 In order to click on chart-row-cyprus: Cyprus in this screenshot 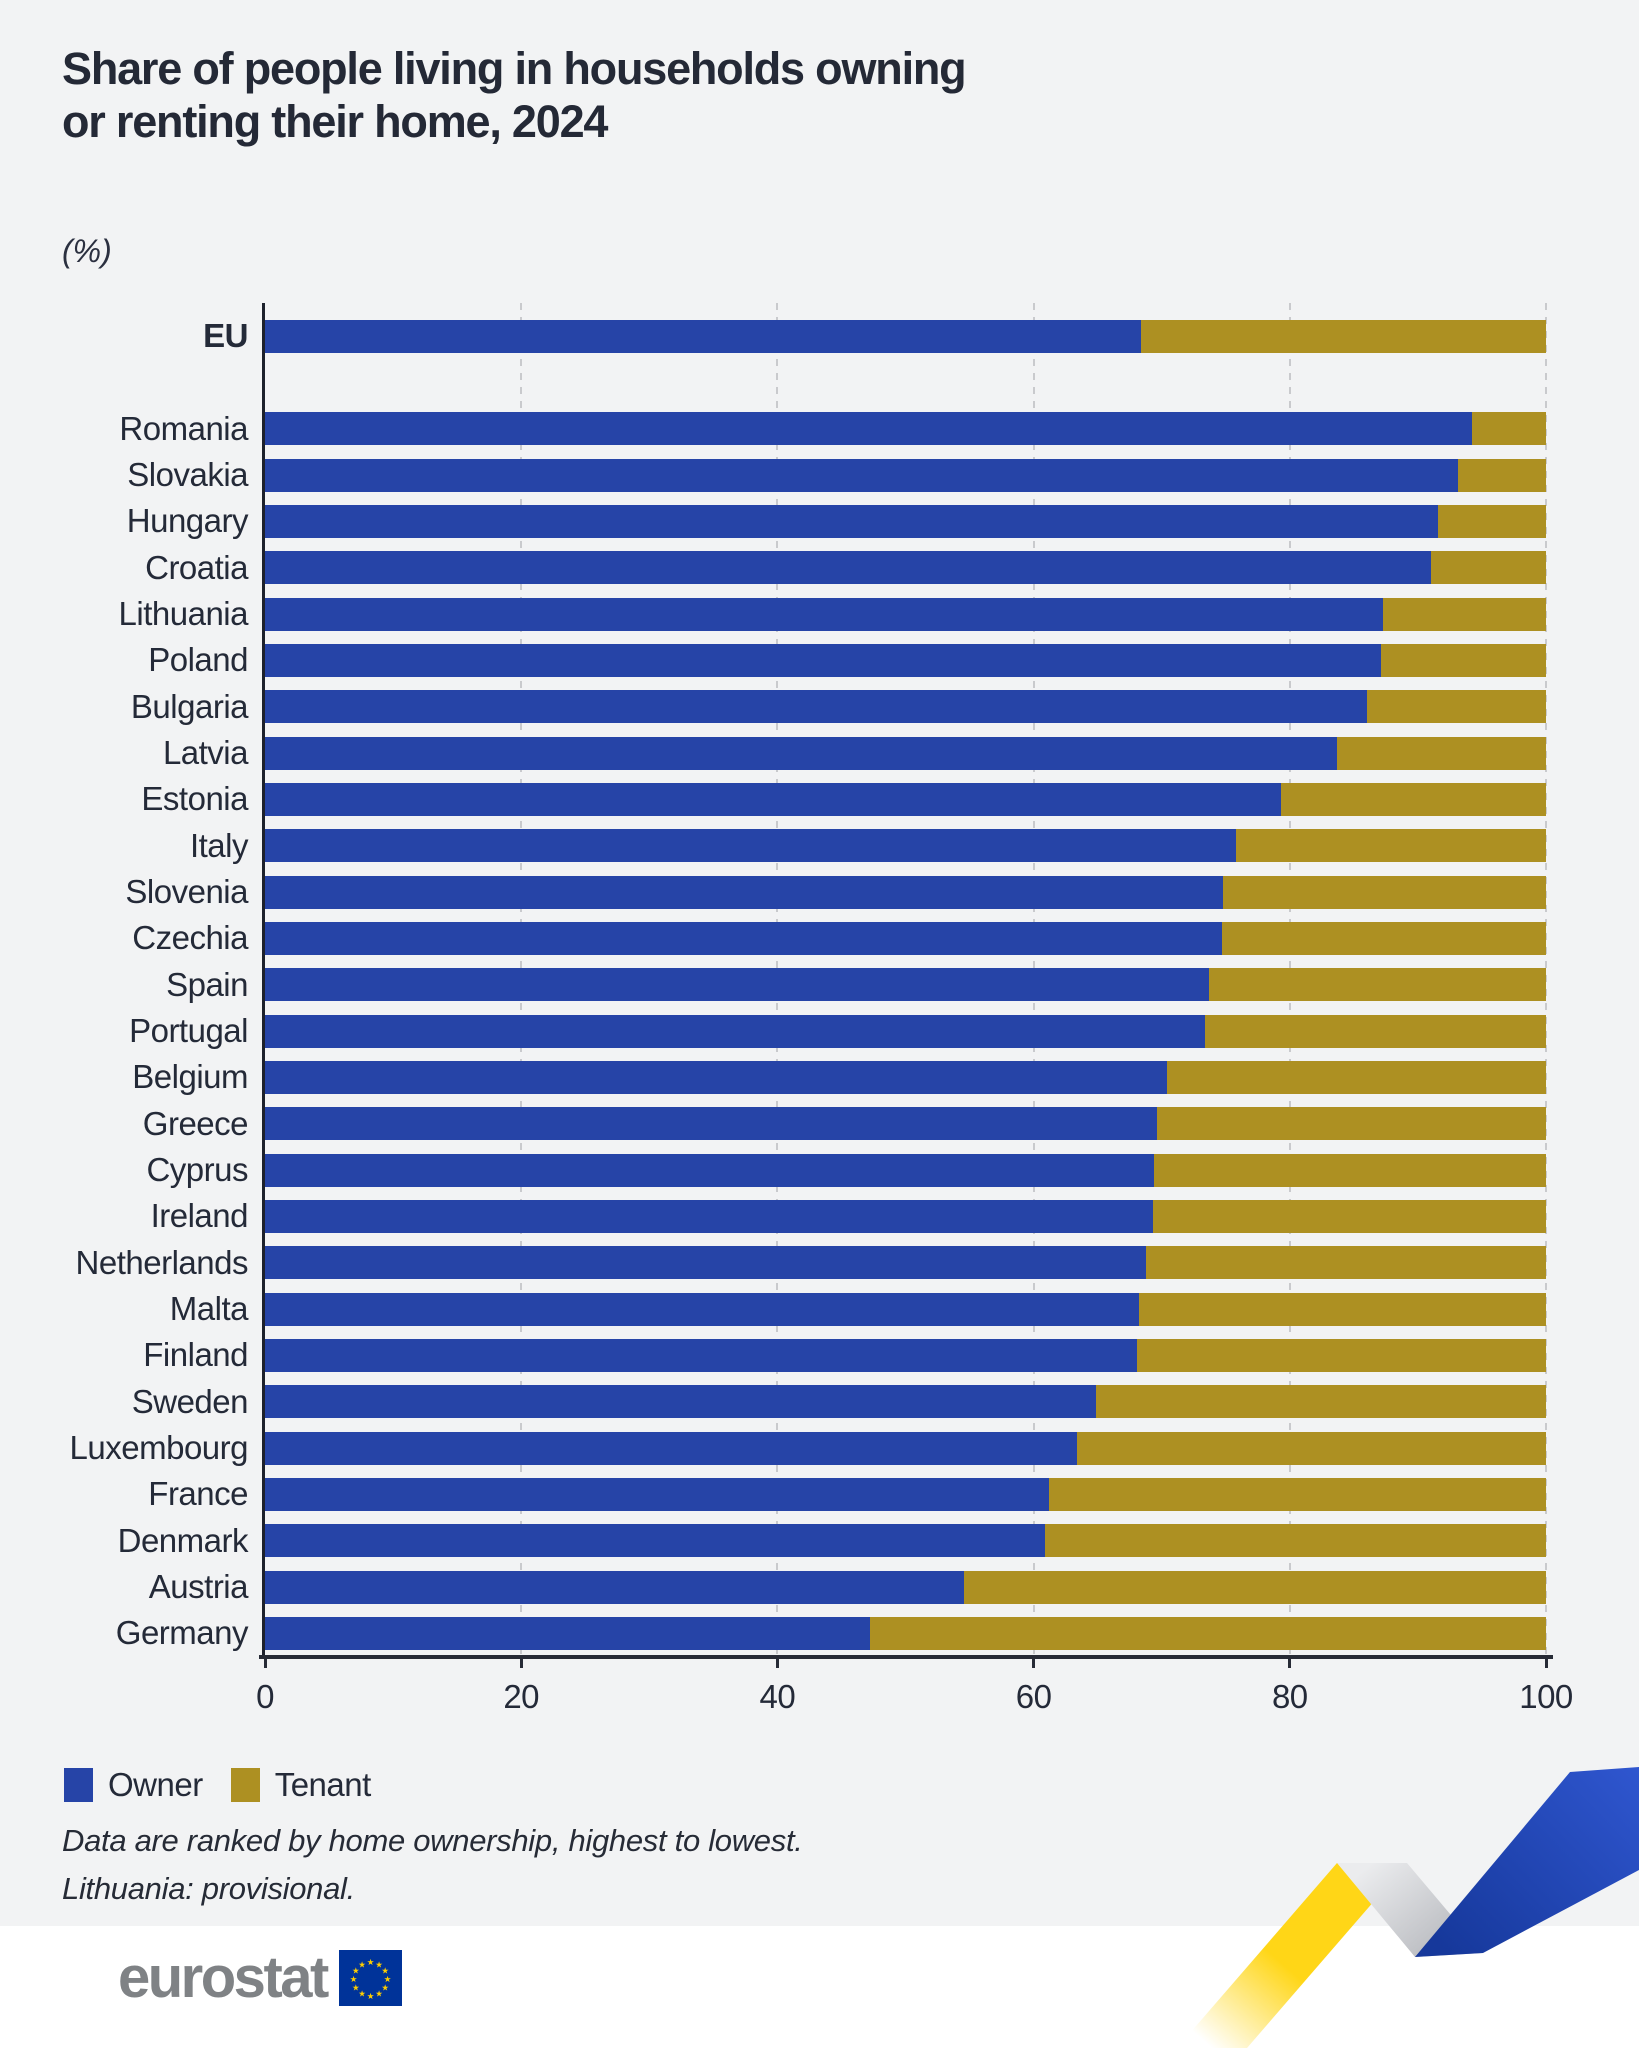, I will do `click(773, 1170)`.